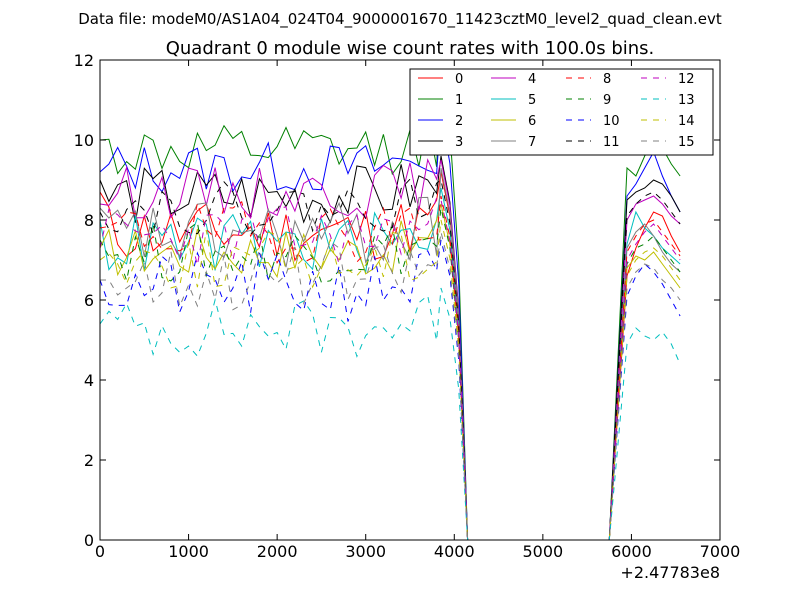 The height and width of the screenshot is (600, 800). Describe the element at coordinates (686, 100) in the screenshot. I see `legend-label-13: 13` at that location.